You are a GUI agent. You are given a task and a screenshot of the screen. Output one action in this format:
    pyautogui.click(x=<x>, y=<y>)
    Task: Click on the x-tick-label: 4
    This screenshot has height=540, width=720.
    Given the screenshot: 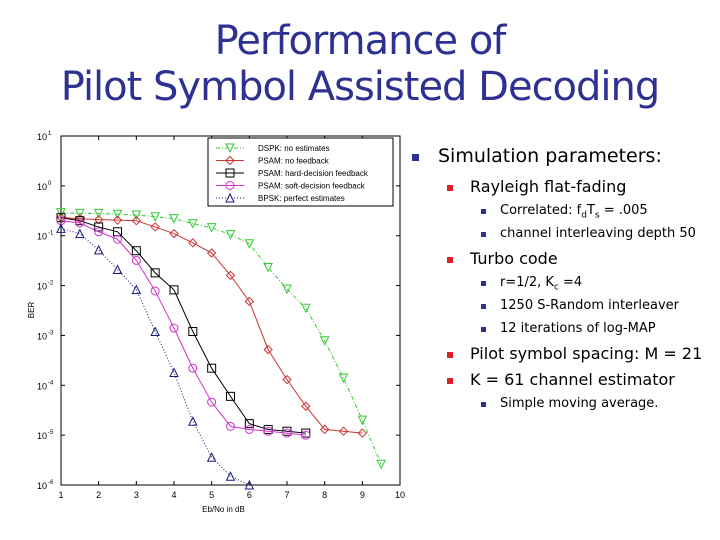 What is the action you would take?
    pyautogui.click(x=173, y=495)
    